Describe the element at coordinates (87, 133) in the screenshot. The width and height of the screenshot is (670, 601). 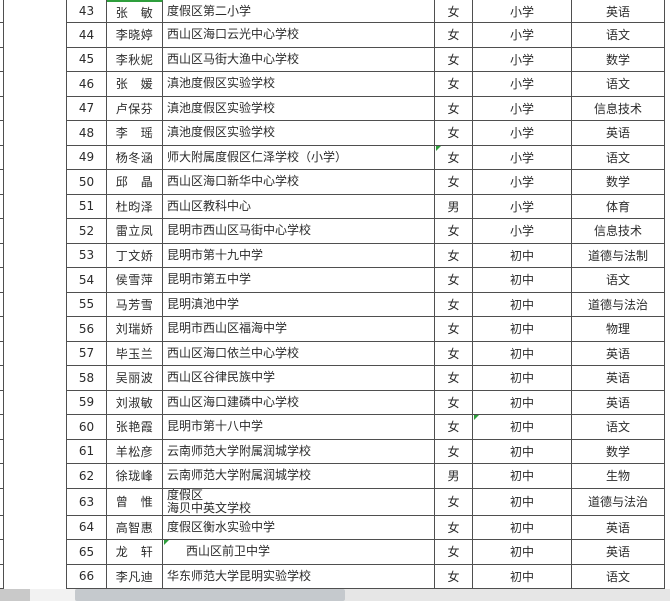
I see `cell-number: 48` at that location.